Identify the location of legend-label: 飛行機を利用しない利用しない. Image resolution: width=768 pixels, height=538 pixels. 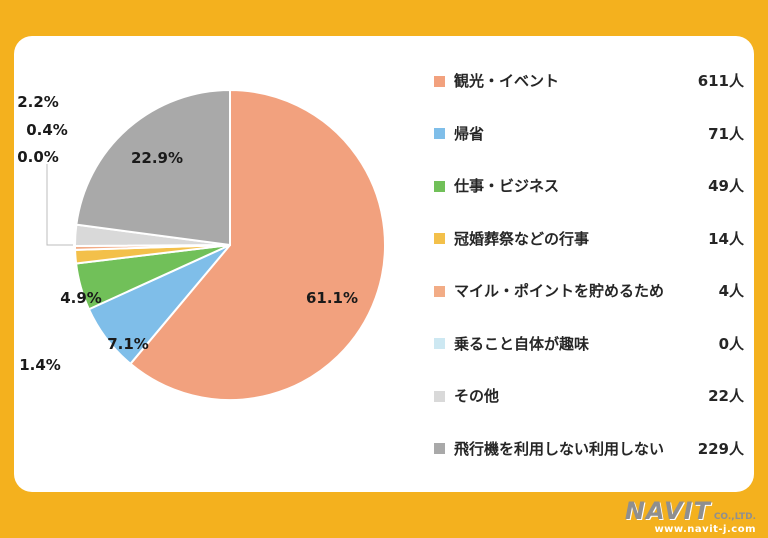
(559, 448).